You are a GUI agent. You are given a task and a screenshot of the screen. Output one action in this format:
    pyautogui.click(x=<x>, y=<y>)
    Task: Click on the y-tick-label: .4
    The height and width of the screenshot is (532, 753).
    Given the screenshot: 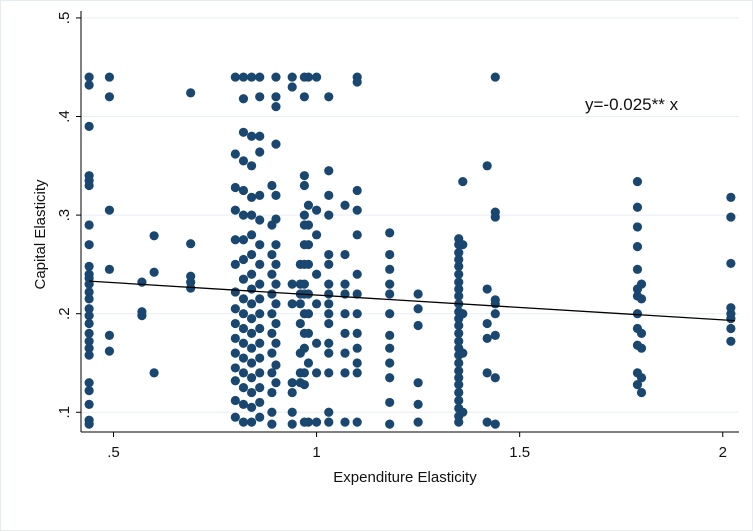 What is the action you would take?
    pyautogui.click(x=64, y=116)
    